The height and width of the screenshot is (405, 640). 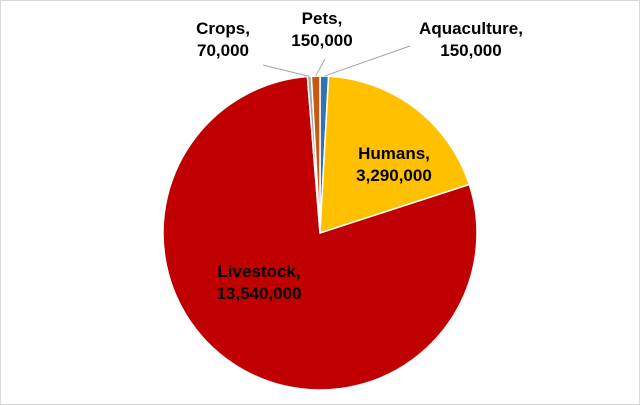 I want to click on data-label-pets: Pets, 150,000, so click(x=321, y=29).